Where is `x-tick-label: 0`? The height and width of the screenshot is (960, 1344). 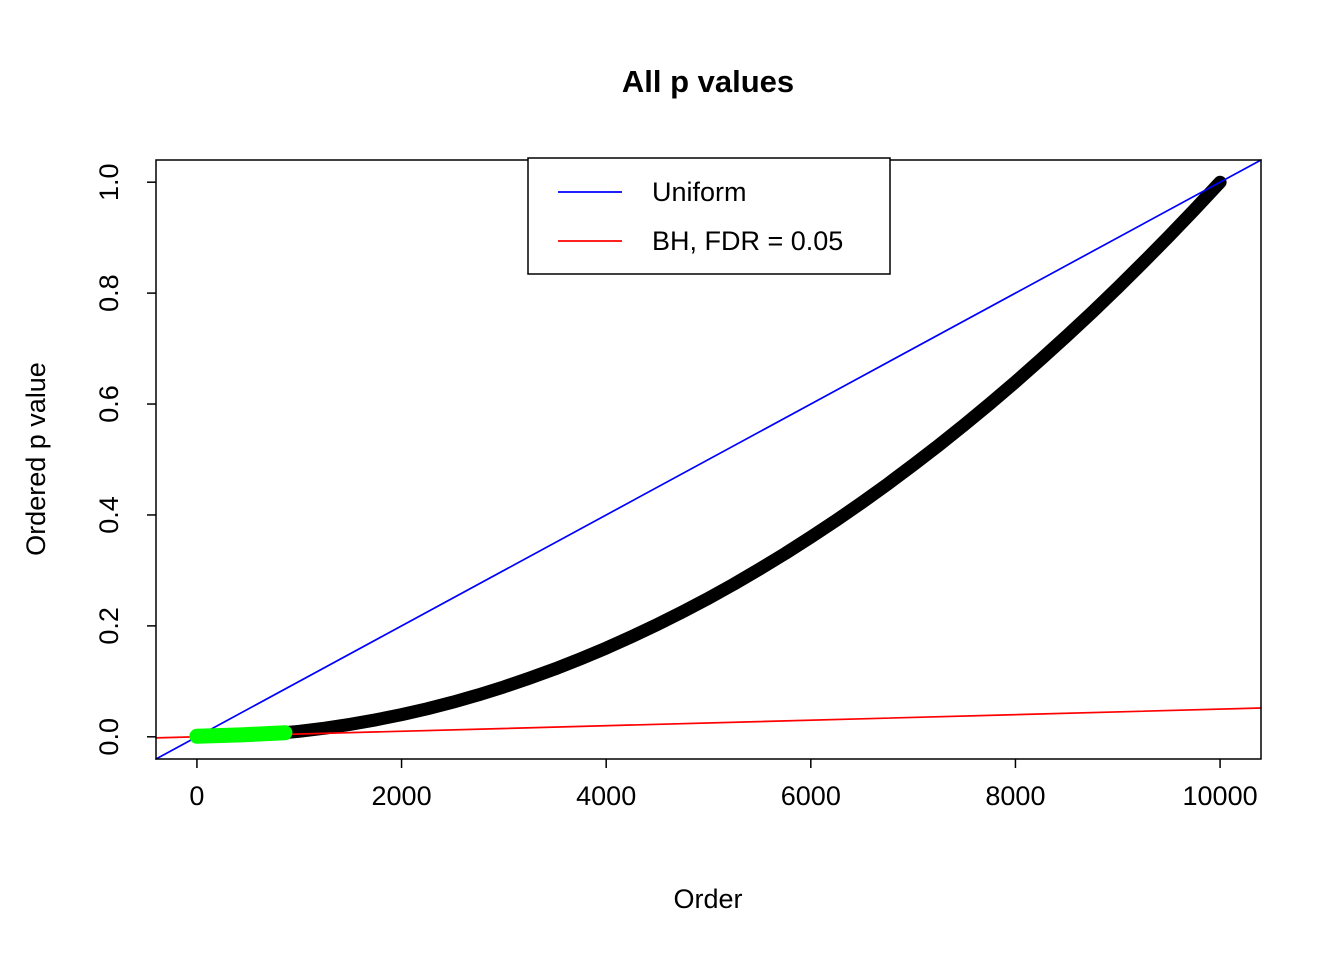 x-tick-label: 0 is located at coordinates (196, 796).